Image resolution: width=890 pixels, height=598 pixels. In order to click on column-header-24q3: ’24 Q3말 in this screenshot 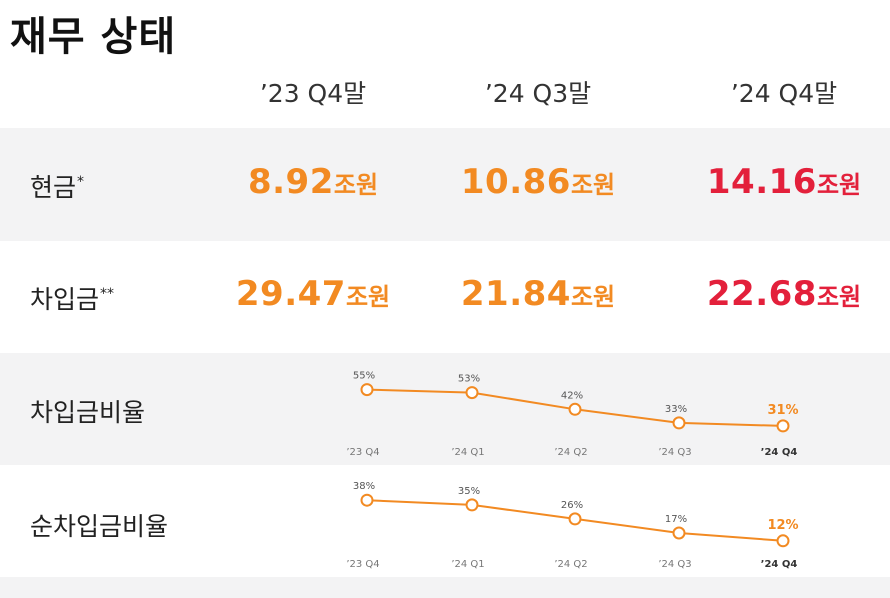, I will do `click(538, 93)`.